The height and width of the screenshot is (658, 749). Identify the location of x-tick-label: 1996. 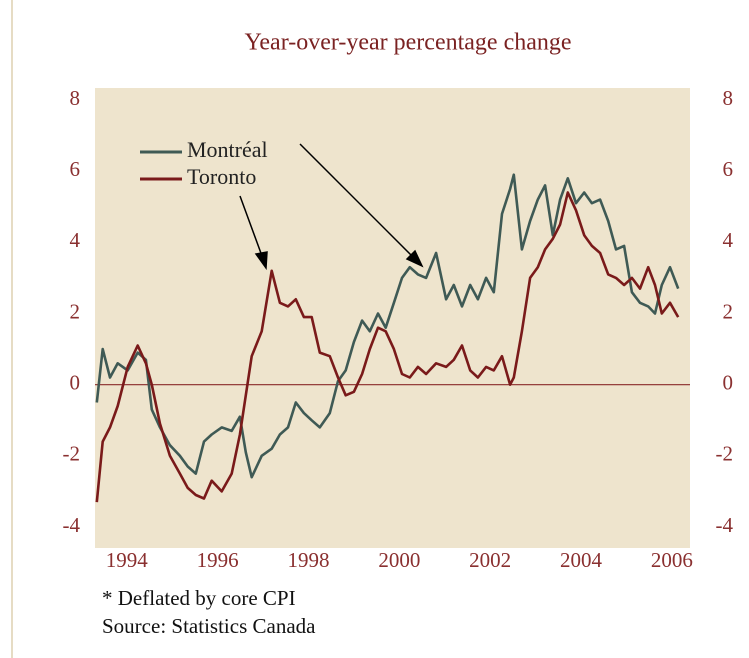
(218, 560).